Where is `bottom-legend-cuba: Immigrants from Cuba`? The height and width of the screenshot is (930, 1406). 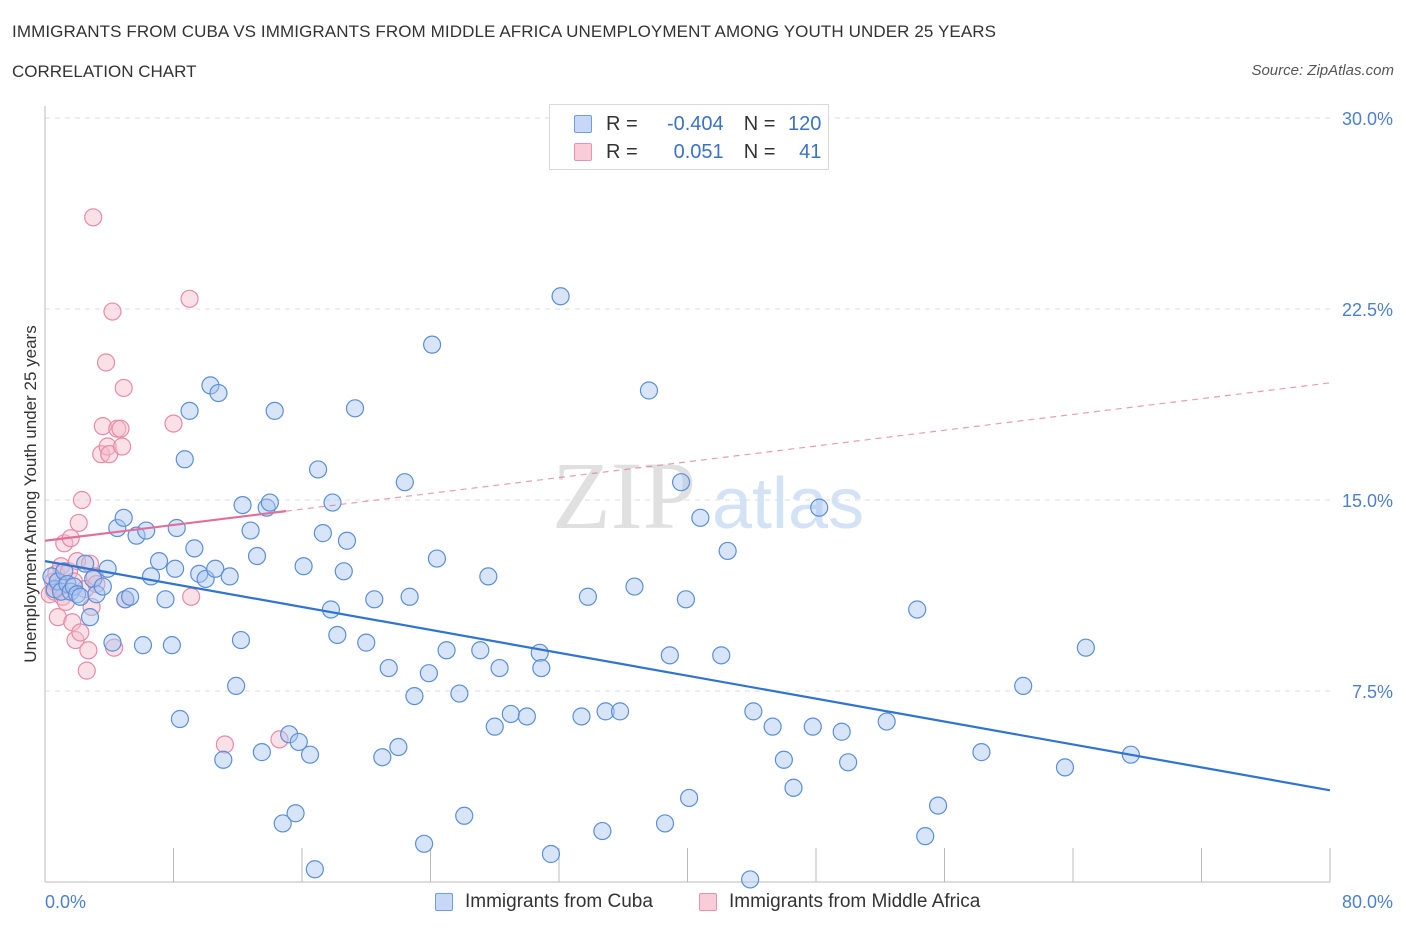
bottom-legend-cuba: Immigrants from Cuba is located at coordinates (544, 902).